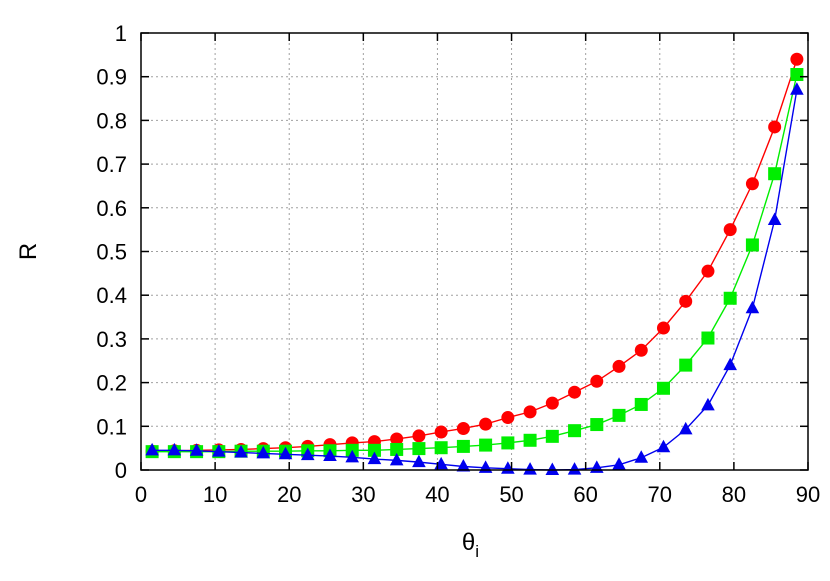 The image size is (830, 581). What do you see at coordinates (468, 542) in the screenshot?
I see `x-axis-label-main: θ` at bounding box center [468, 542].